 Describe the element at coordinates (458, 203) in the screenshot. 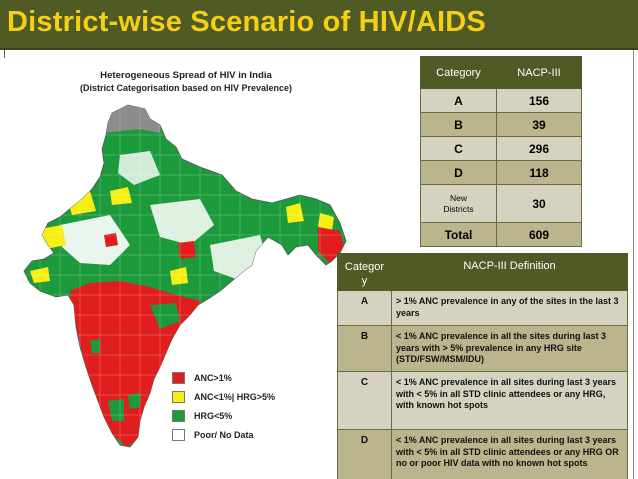

I see `category-cell: New Districts` at that location.